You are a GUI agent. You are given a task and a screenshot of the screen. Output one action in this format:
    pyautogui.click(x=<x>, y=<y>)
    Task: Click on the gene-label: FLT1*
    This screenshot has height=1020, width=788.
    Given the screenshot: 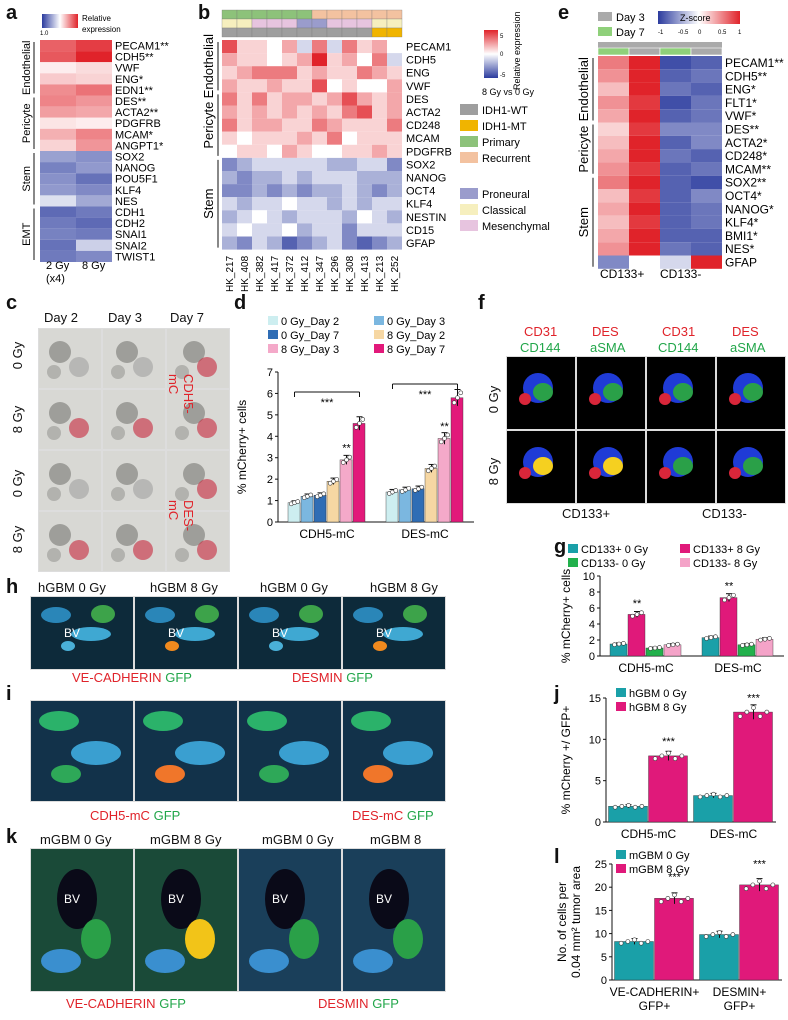 What is the action you would take?
    pyautogui.click(x=741, y=103)
    